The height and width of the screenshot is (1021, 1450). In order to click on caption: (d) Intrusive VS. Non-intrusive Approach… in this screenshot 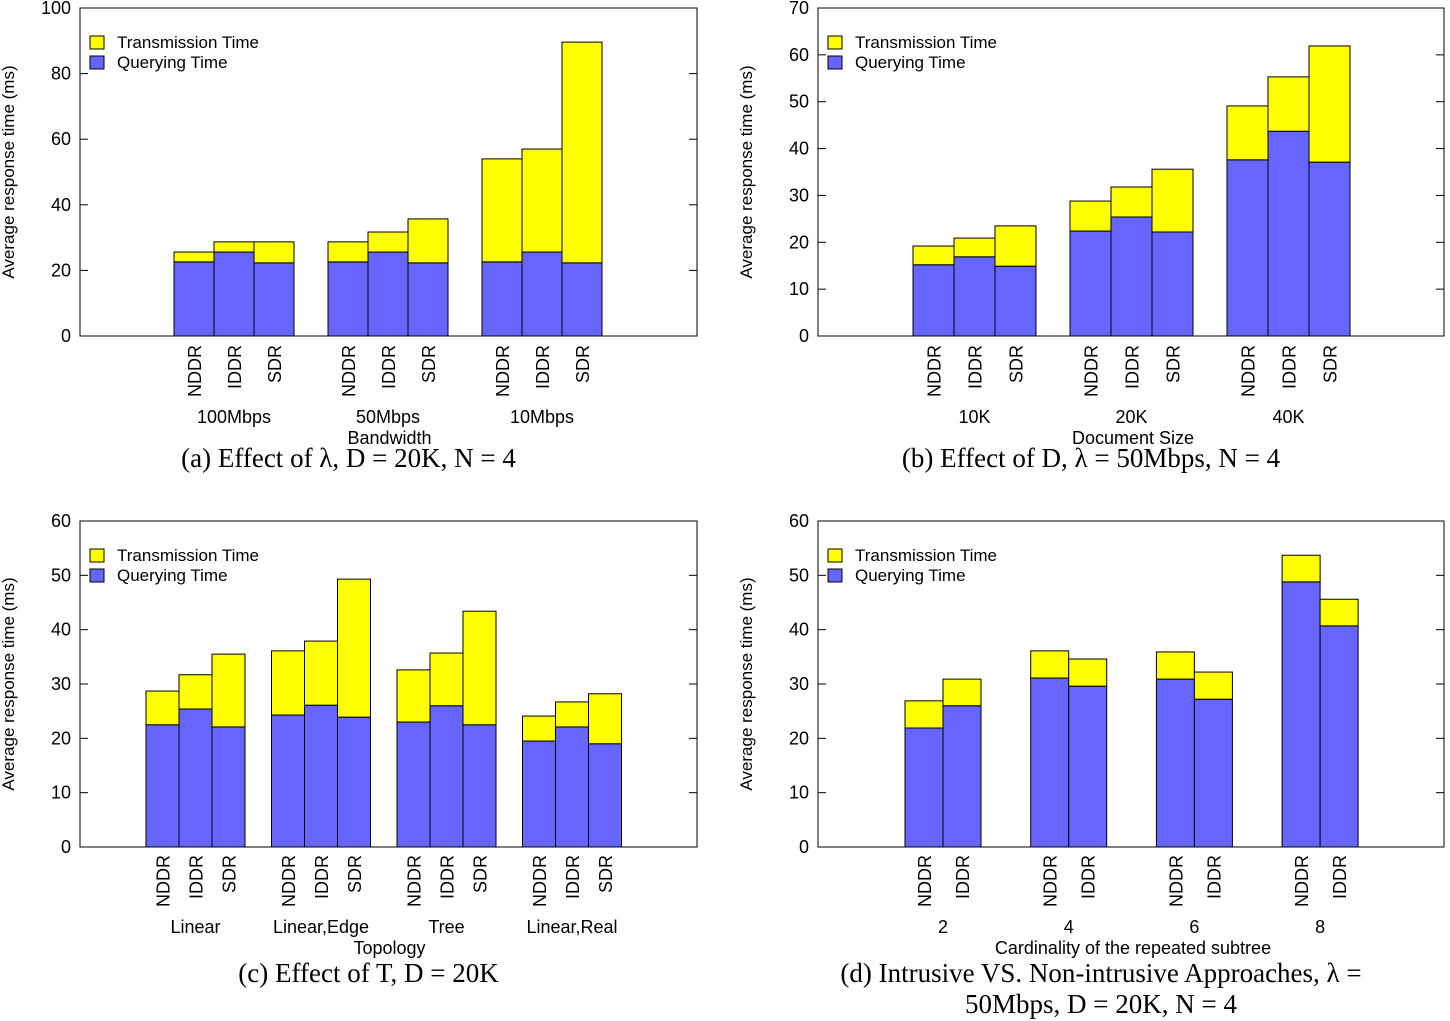, I will do `click(1100, 973)`.